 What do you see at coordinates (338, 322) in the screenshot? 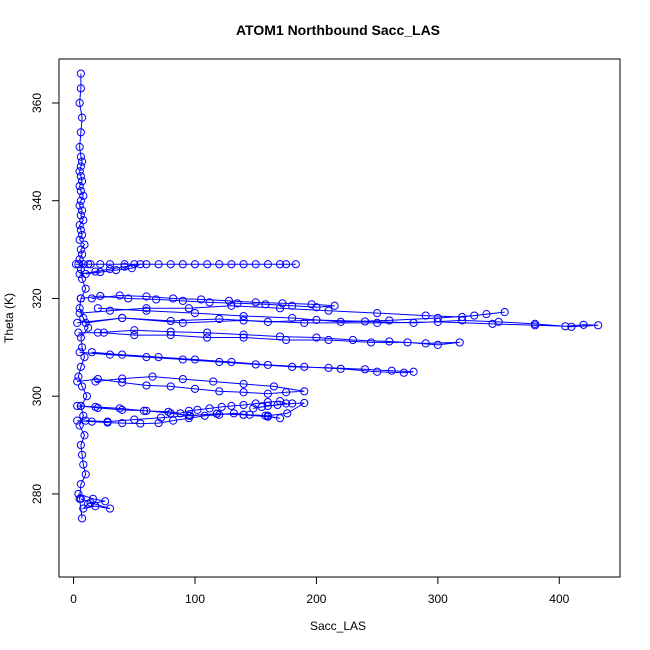
I see `series-line` at bounding box center [338, 322].